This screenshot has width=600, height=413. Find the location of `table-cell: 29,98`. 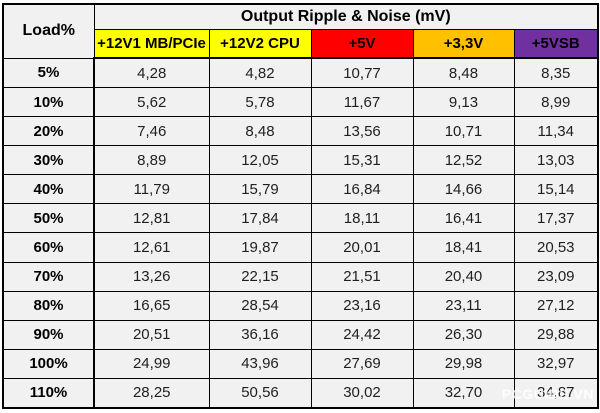

table-cell: 29,98 is located at coordinates (463, 363).